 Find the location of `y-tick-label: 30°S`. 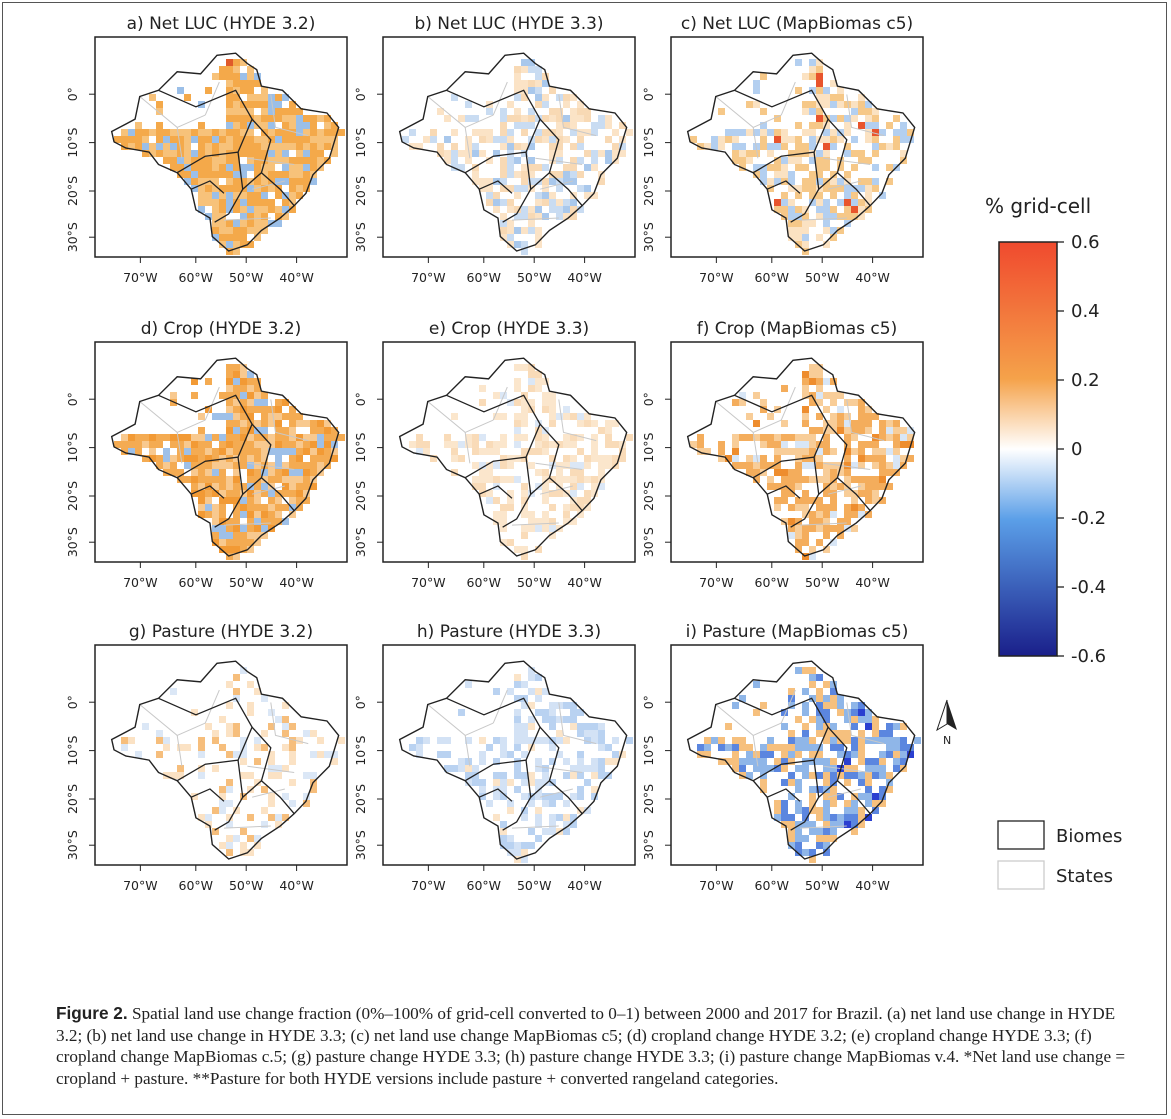

y-tick-label: 30°S is located at coordinates (360, 845).